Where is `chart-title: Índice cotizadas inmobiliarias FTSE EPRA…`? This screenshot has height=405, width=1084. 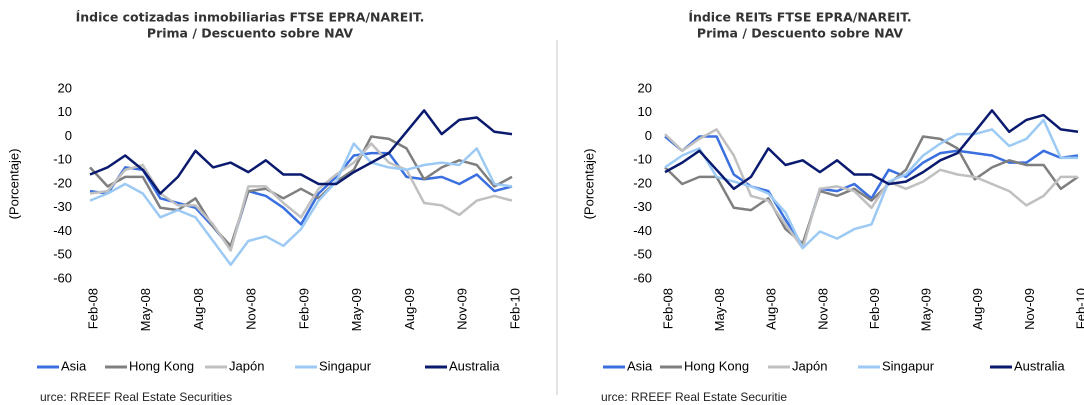
chart-title: Índice cotizadas inmobiliarias FTSE EPRA… is located at coordinates (250, 17).